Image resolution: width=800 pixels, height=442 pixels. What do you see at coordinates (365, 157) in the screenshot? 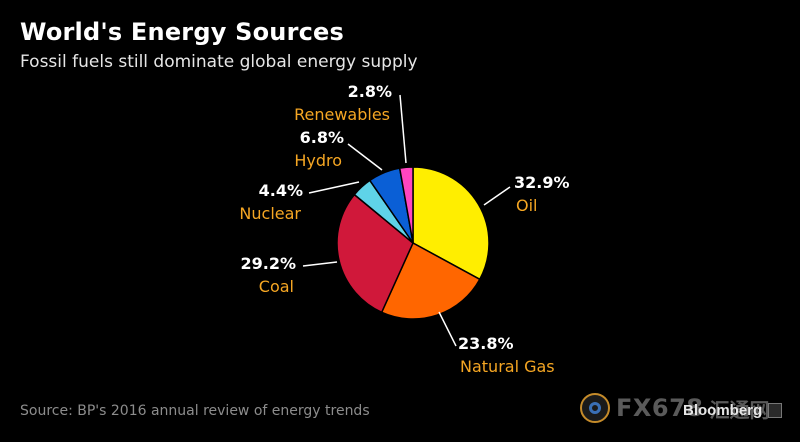
I see `leader-line-hydro` at bounding box center [365, 157].